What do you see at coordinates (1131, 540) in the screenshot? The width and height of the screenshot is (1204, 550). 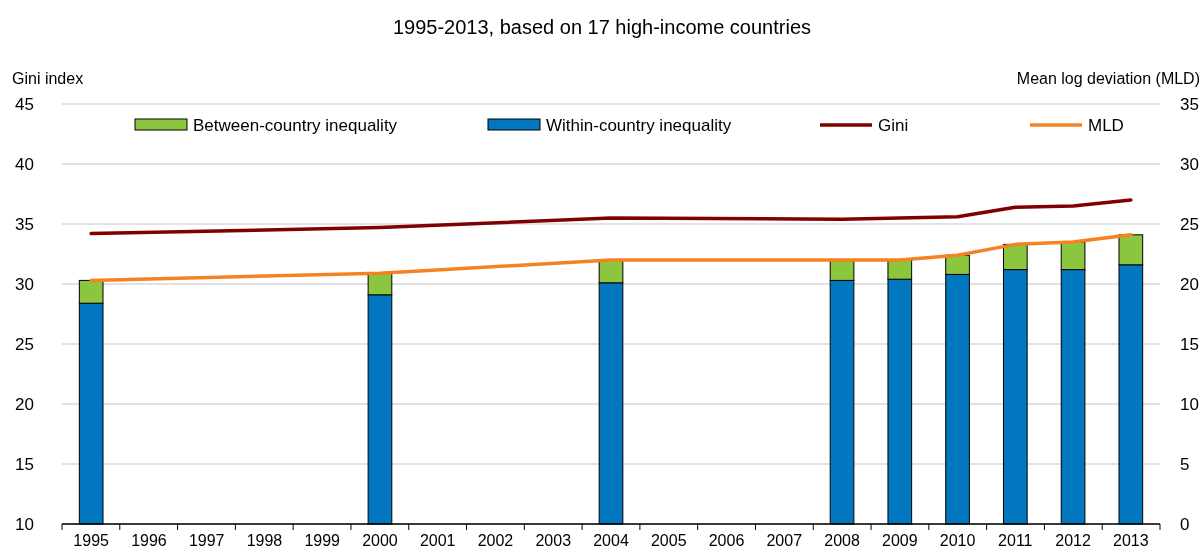 I see `x-tick-label: 2013` at bounding box center [1131, 540].